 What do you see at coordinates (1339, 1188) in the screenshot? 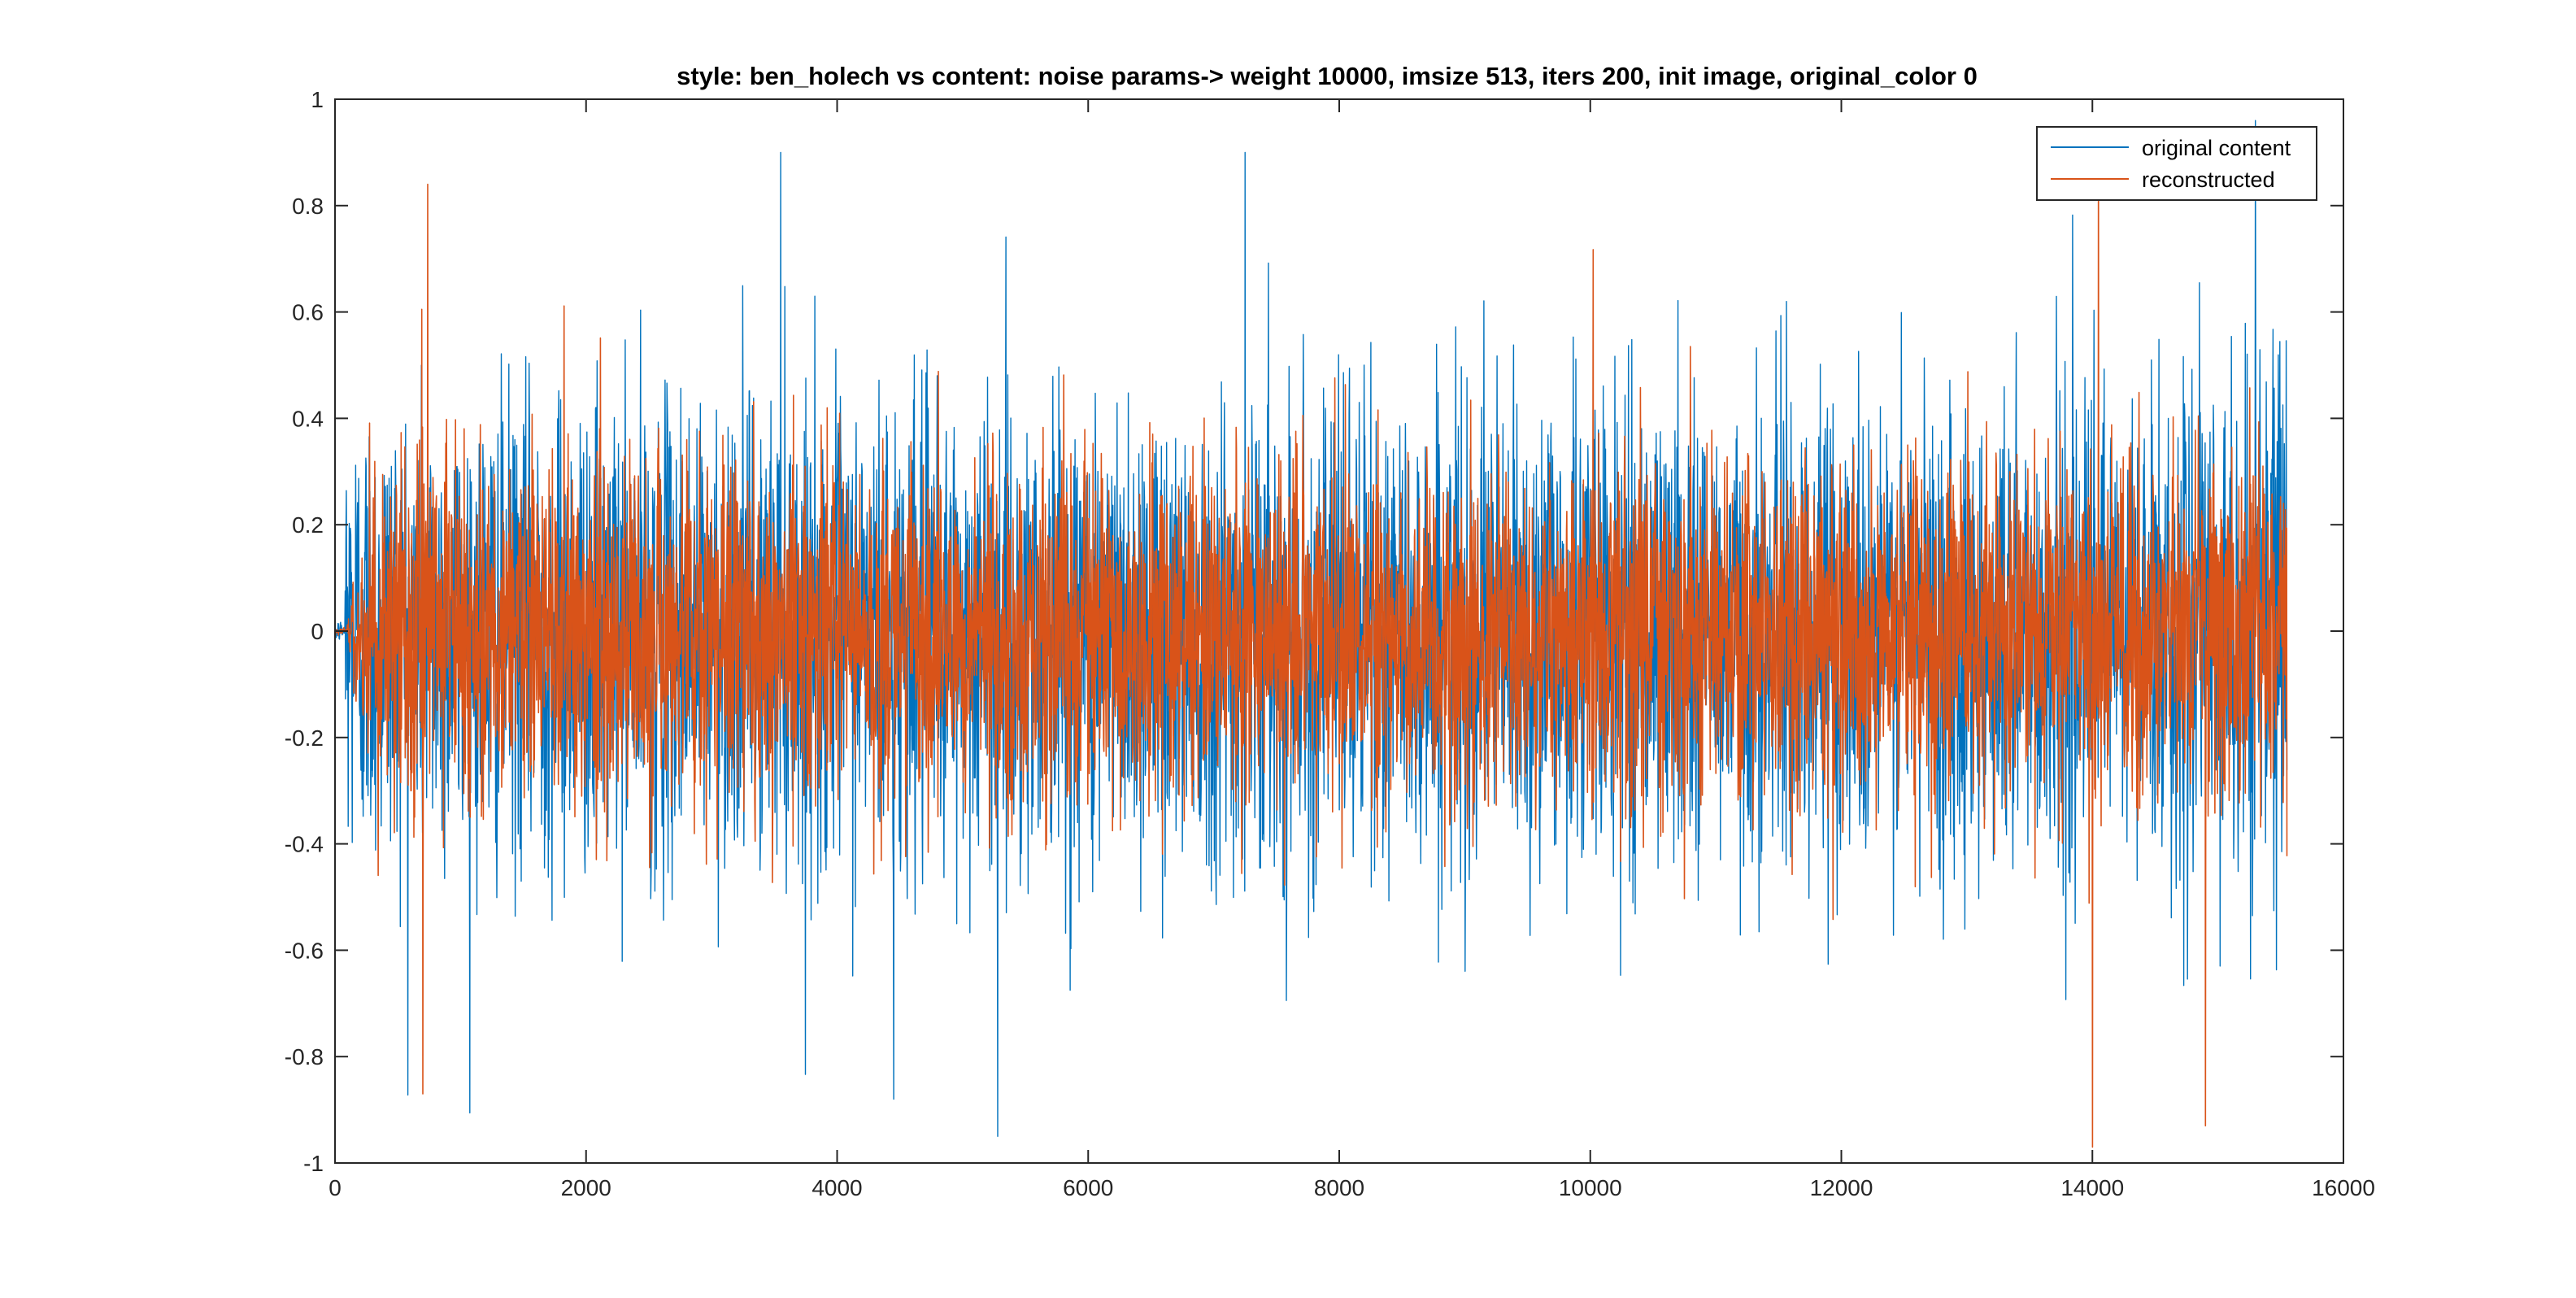
I see `x-tick-label: 8000` at bounding box center [1339, 1188].